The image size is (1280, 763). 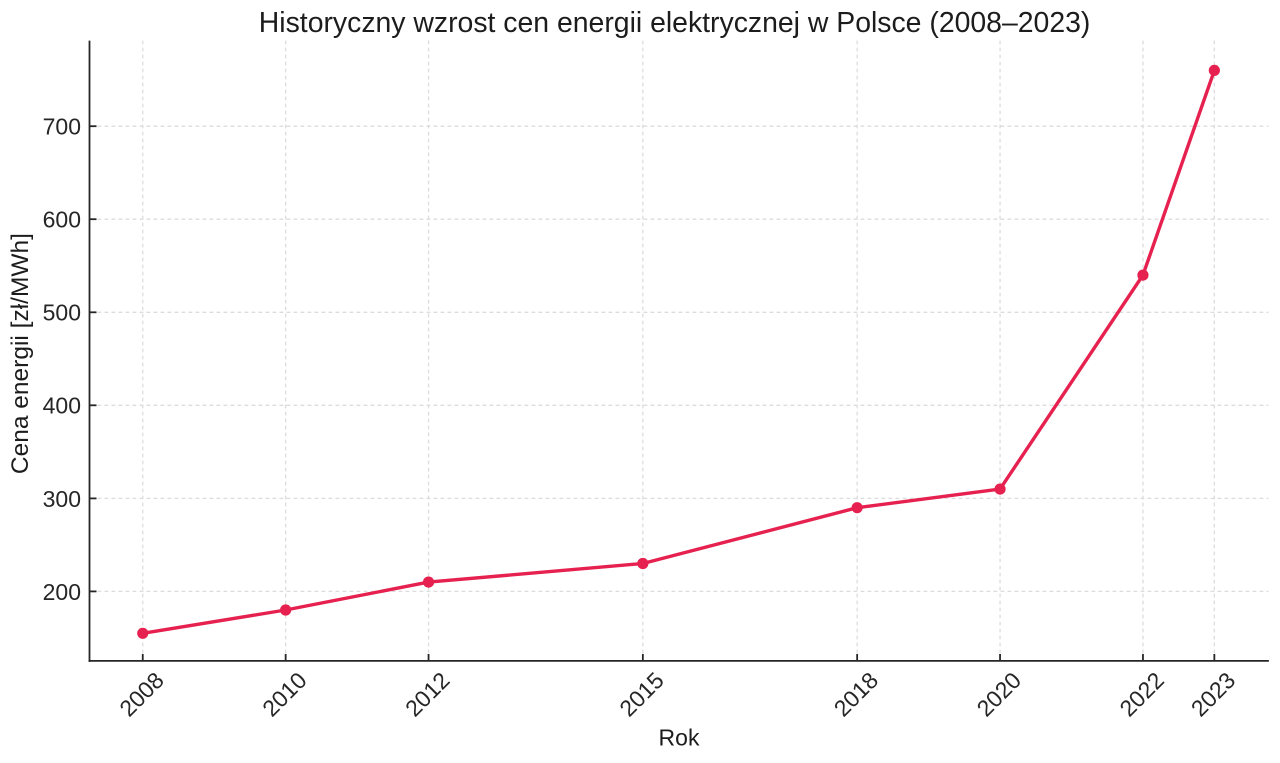 I want to click on svg-text: 300, so click(x=62, y=499).